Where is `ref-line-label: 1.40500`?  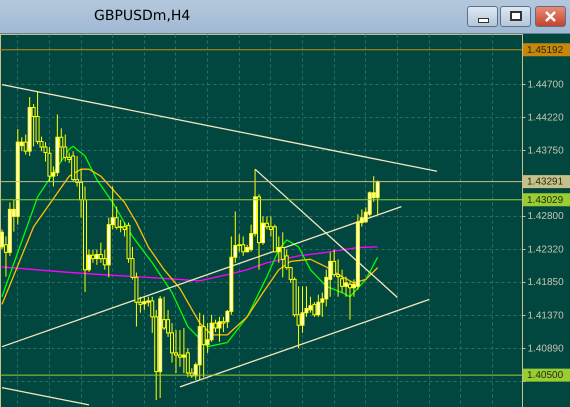 ref-line-label: 1.40500 is located at coordinates (545, 376).